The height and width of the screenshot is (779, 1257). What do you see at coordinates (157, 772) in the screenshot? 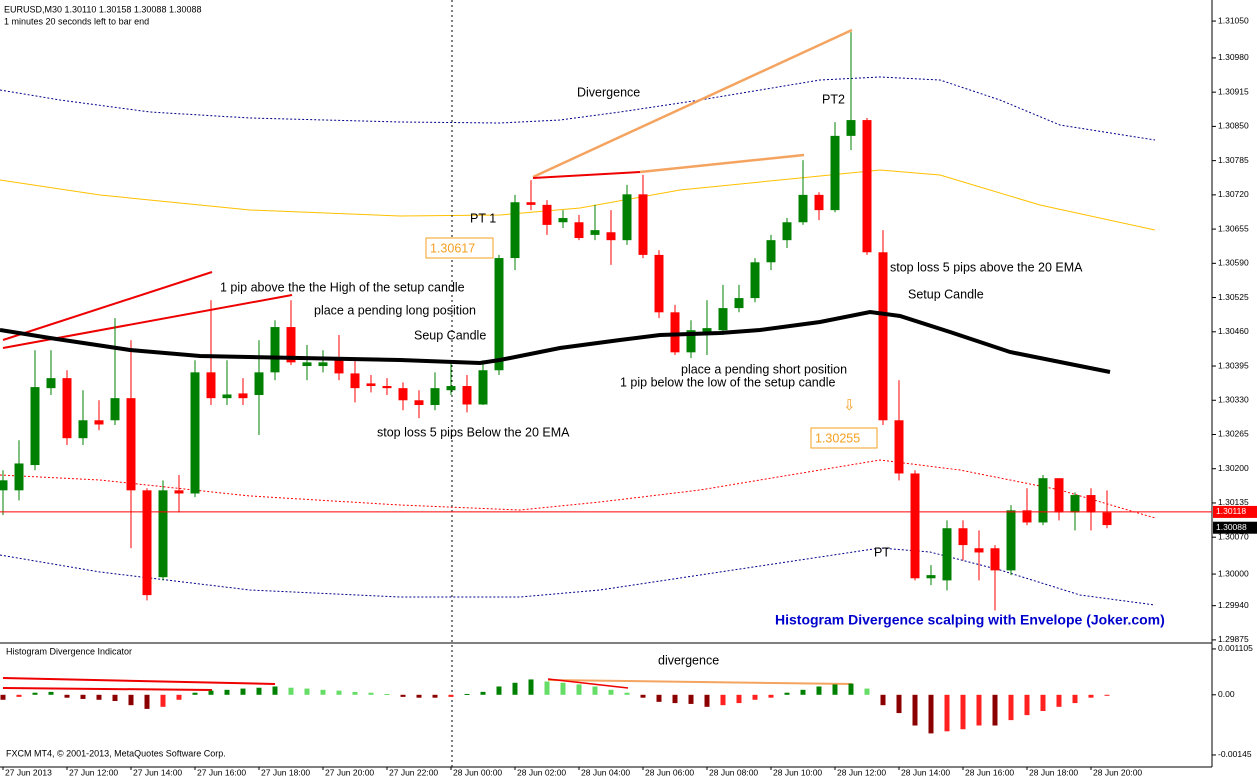
I see `x-tick-label: 27 Jun 14:00` at bounding box center [157, 772].